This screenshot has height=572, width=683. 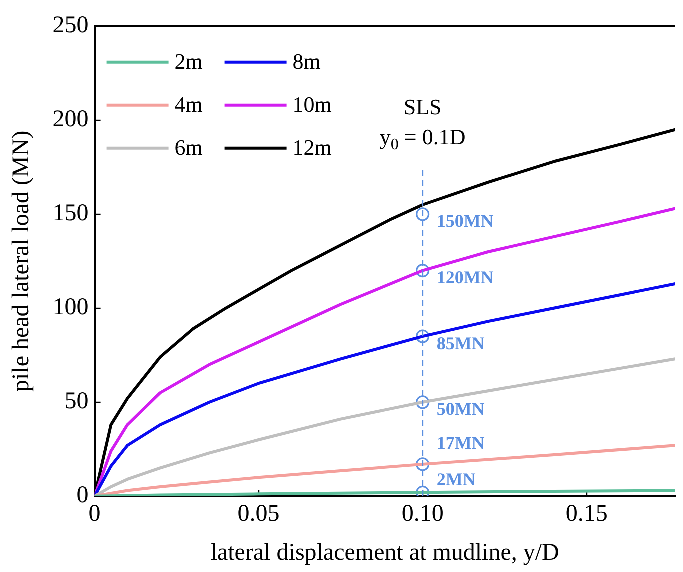 I want to click on data-label: 50MN, so click(x=460, y=409).